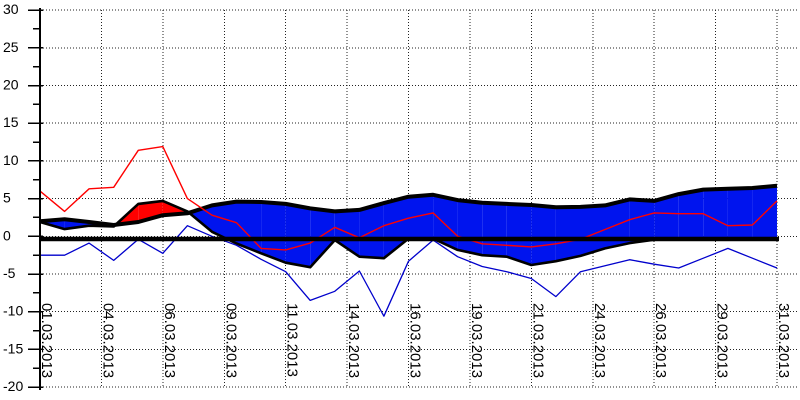 The width and height of the screenshot is (800, 400). I want to click on y-tick-label: 0, so click(7, 235).